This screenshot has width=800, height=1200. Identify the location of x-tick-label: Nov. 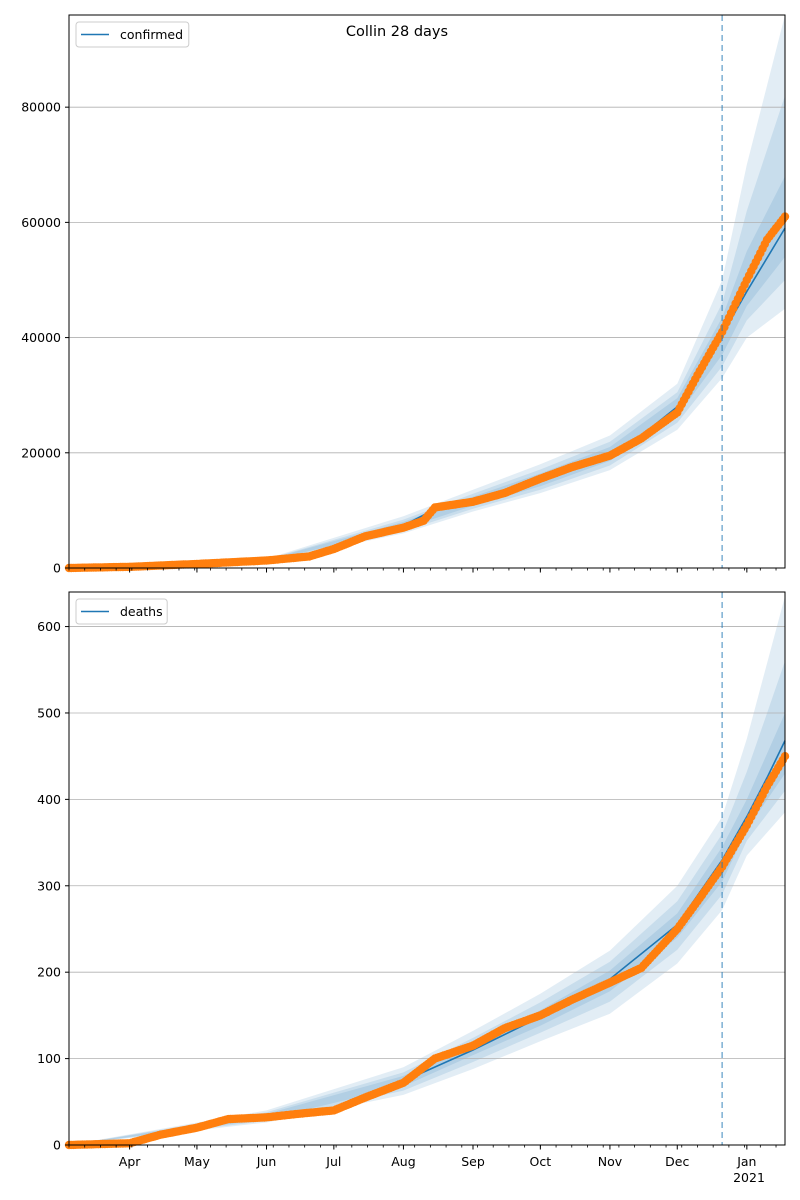
(610, 1161).